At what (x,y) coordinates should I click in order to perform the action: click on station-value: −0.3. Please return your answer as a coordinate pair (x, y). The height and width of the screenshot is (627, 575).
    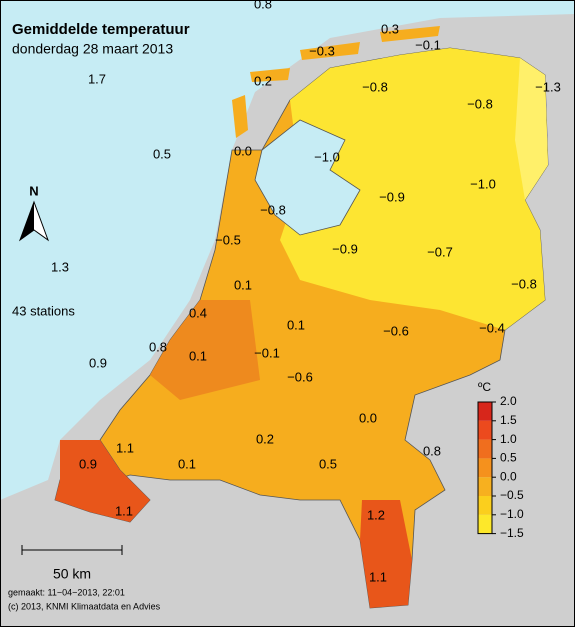
    Looking at the image, I should click on (322, 50).